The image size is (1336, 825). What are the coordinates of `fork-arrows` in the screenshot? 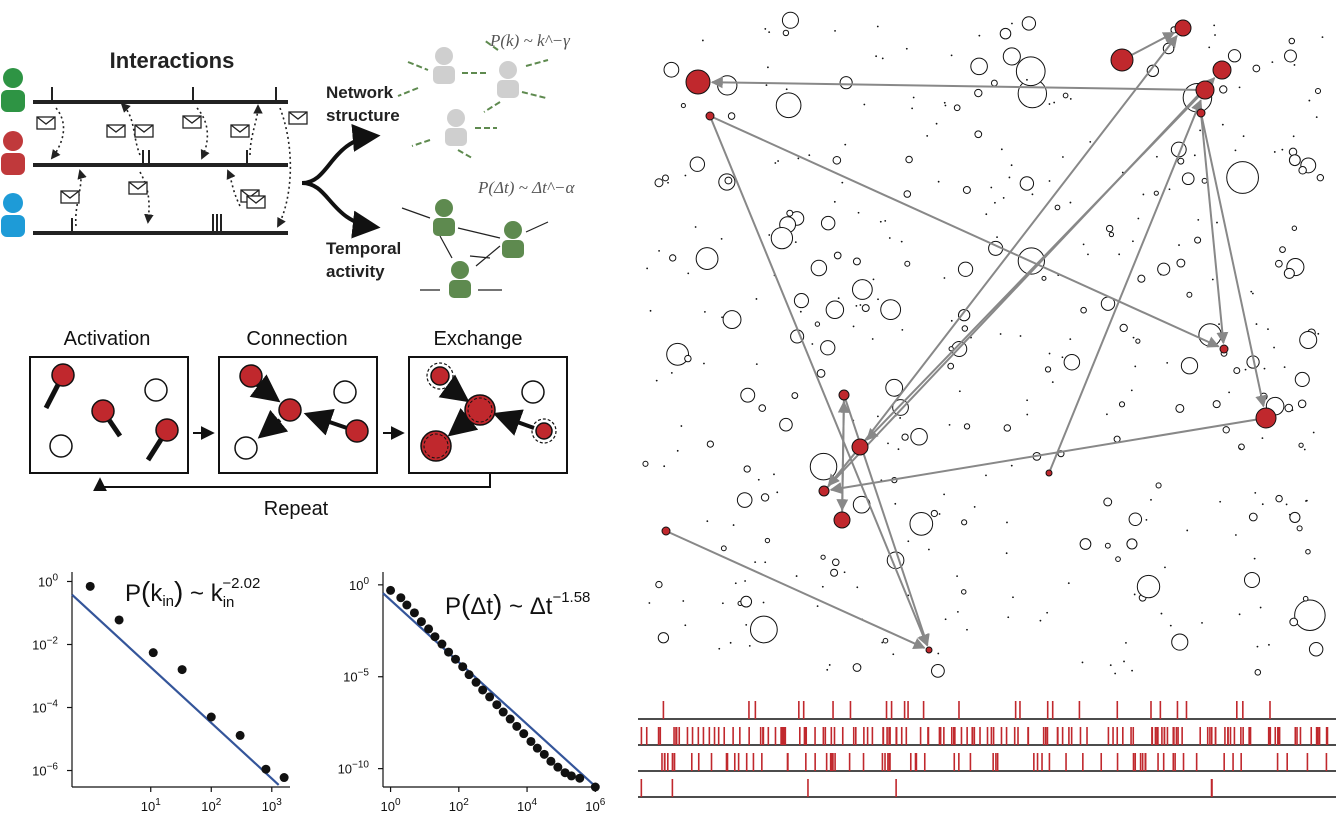 It's located at (341, 181).